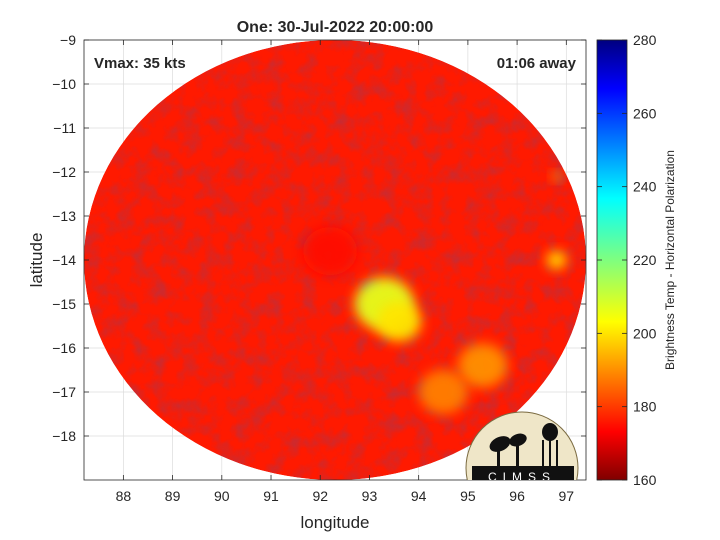  I want to click on x-tick-label: 90, so click(222, 496).